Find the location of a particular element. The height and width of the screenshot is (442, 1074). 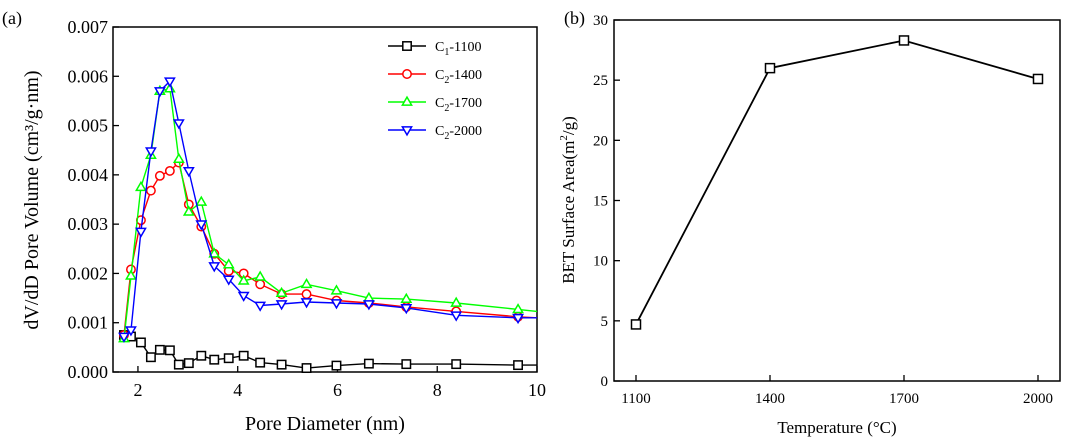

panel-b-label: (b) is located at coordinates (574, 18).